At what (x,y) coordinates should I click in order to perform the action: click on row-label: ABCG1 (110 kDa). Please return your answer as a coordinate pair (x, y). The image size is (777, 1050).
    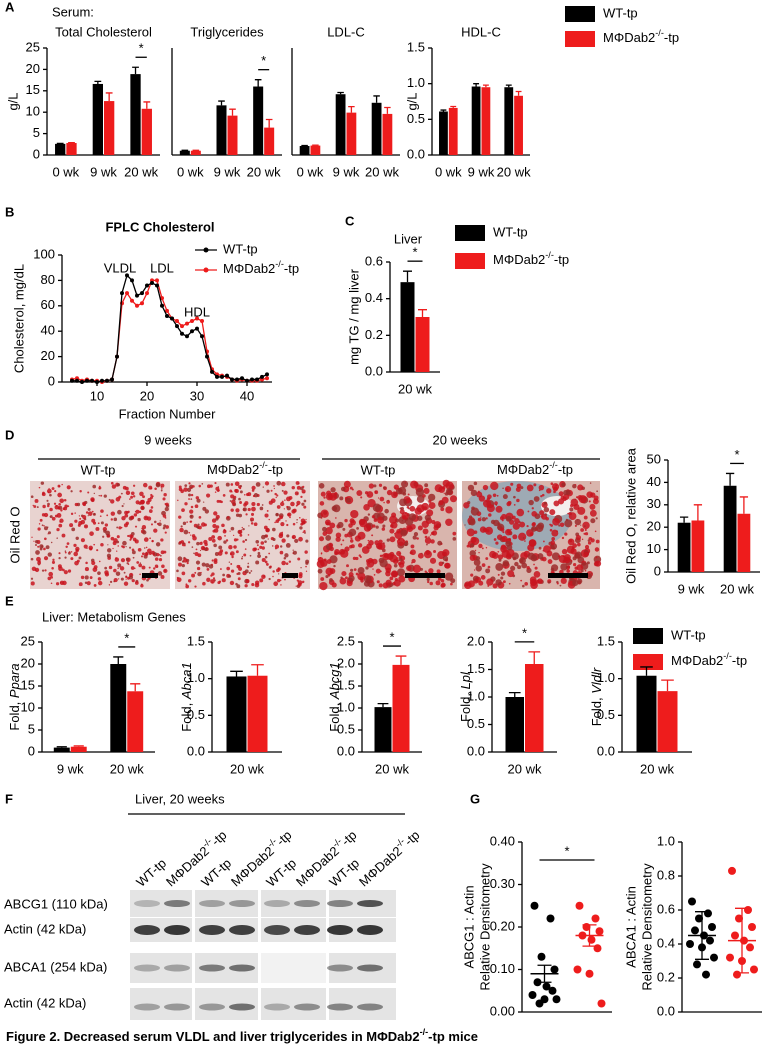
    Looking at the image, I should click on (56, 903).